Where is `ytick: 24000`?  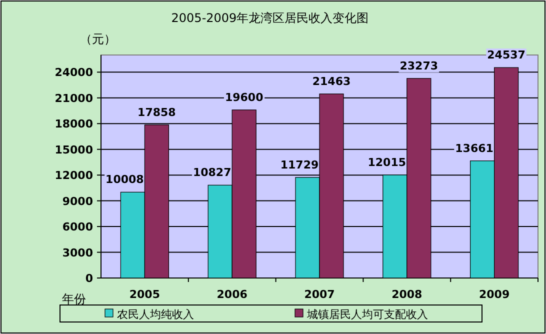 ytick: 24000 is located at coordinates (73, 73).